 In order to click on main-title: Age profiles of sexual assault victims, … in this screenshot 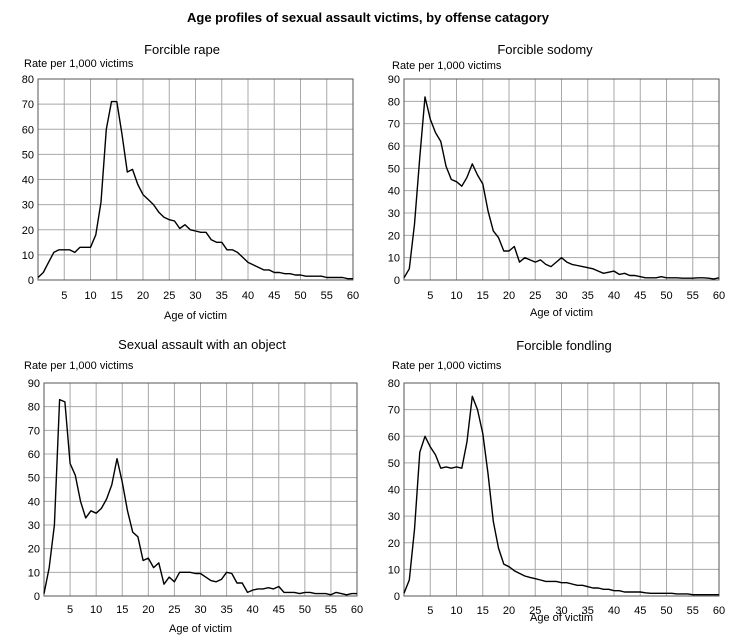, I will do `click(368, 17)`.